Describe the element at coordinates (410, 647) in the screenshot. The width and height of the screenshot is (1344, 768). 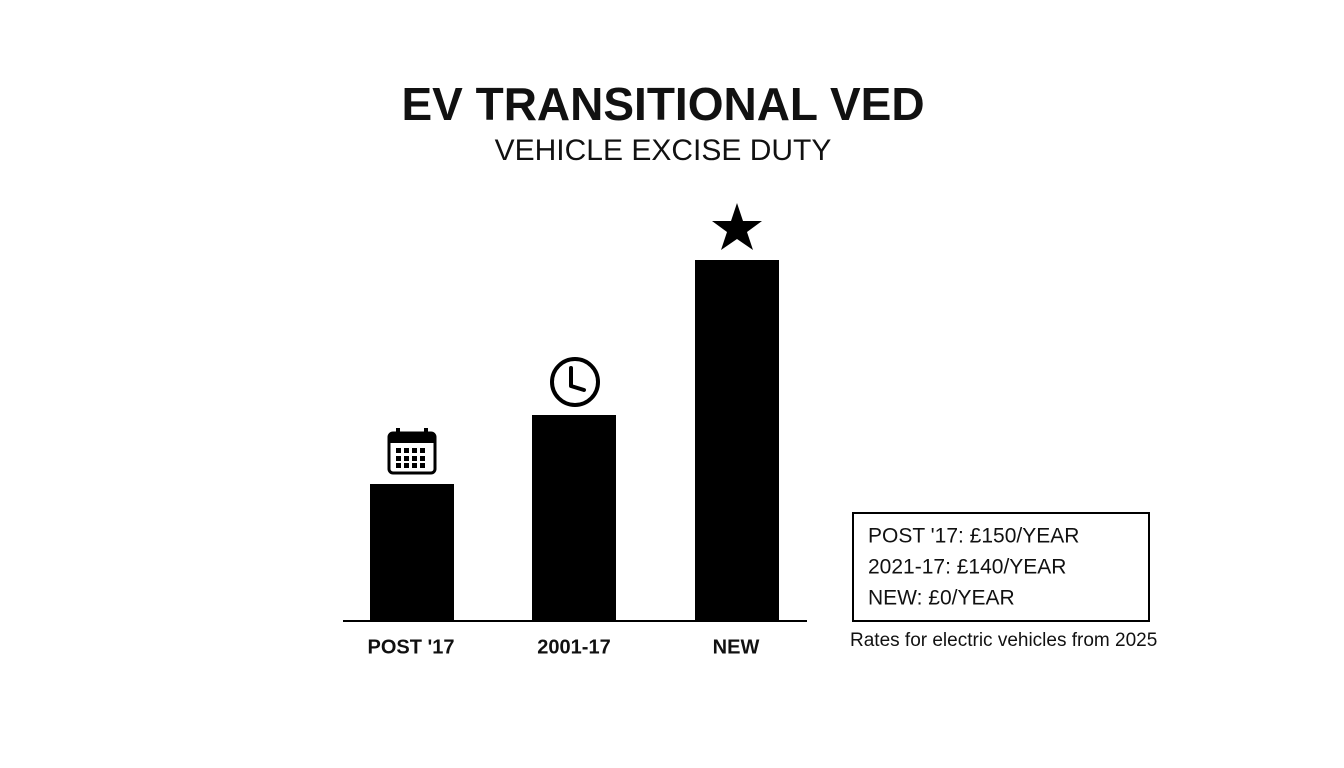
I see `x-label: POST '17` at that location.